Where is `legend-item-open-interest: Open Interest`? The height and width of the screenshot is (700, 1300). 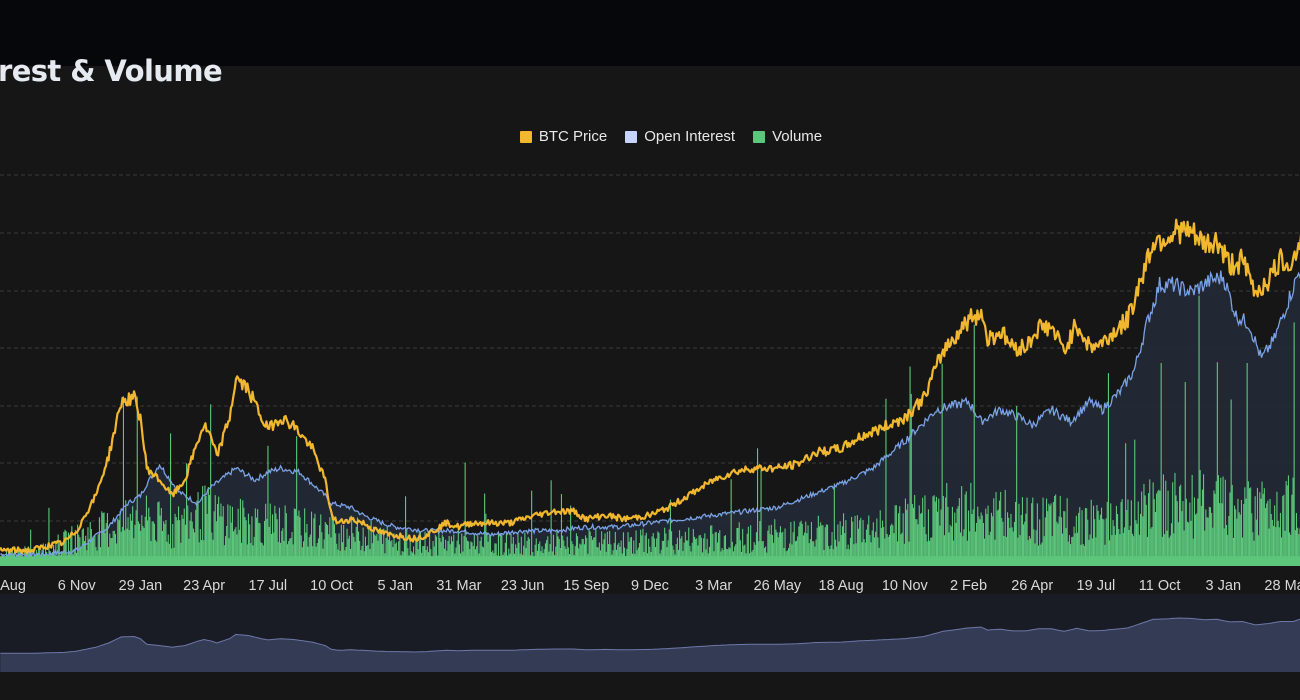 legend-item-open-interest: Open Interest is located at coordinates (680, 136).